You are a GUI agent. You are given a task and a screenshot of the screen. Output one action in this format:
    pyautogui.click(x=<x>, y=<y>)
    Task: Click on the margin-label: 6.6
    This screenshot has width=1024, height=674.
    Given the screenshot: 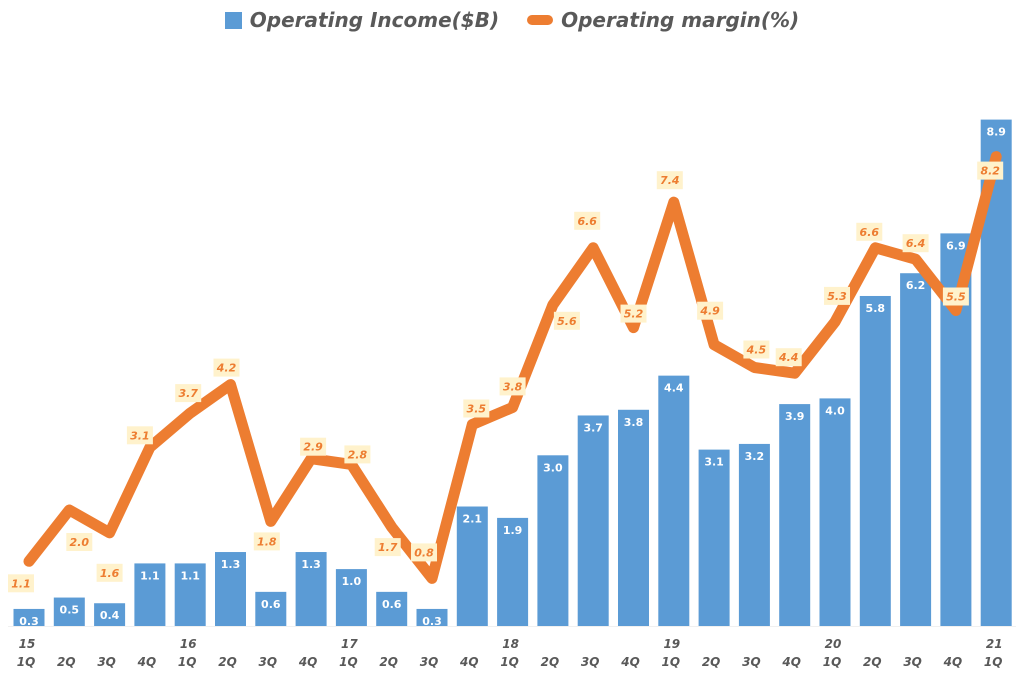 What is the action you would take?
    pyautogui.click(x=870, y=232)
    